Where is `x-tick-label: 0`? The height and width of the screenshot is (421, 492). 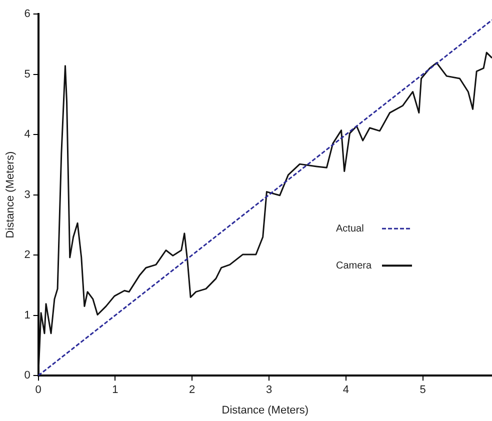 x-tick-label: 0 is located at coordinates (38, 390).